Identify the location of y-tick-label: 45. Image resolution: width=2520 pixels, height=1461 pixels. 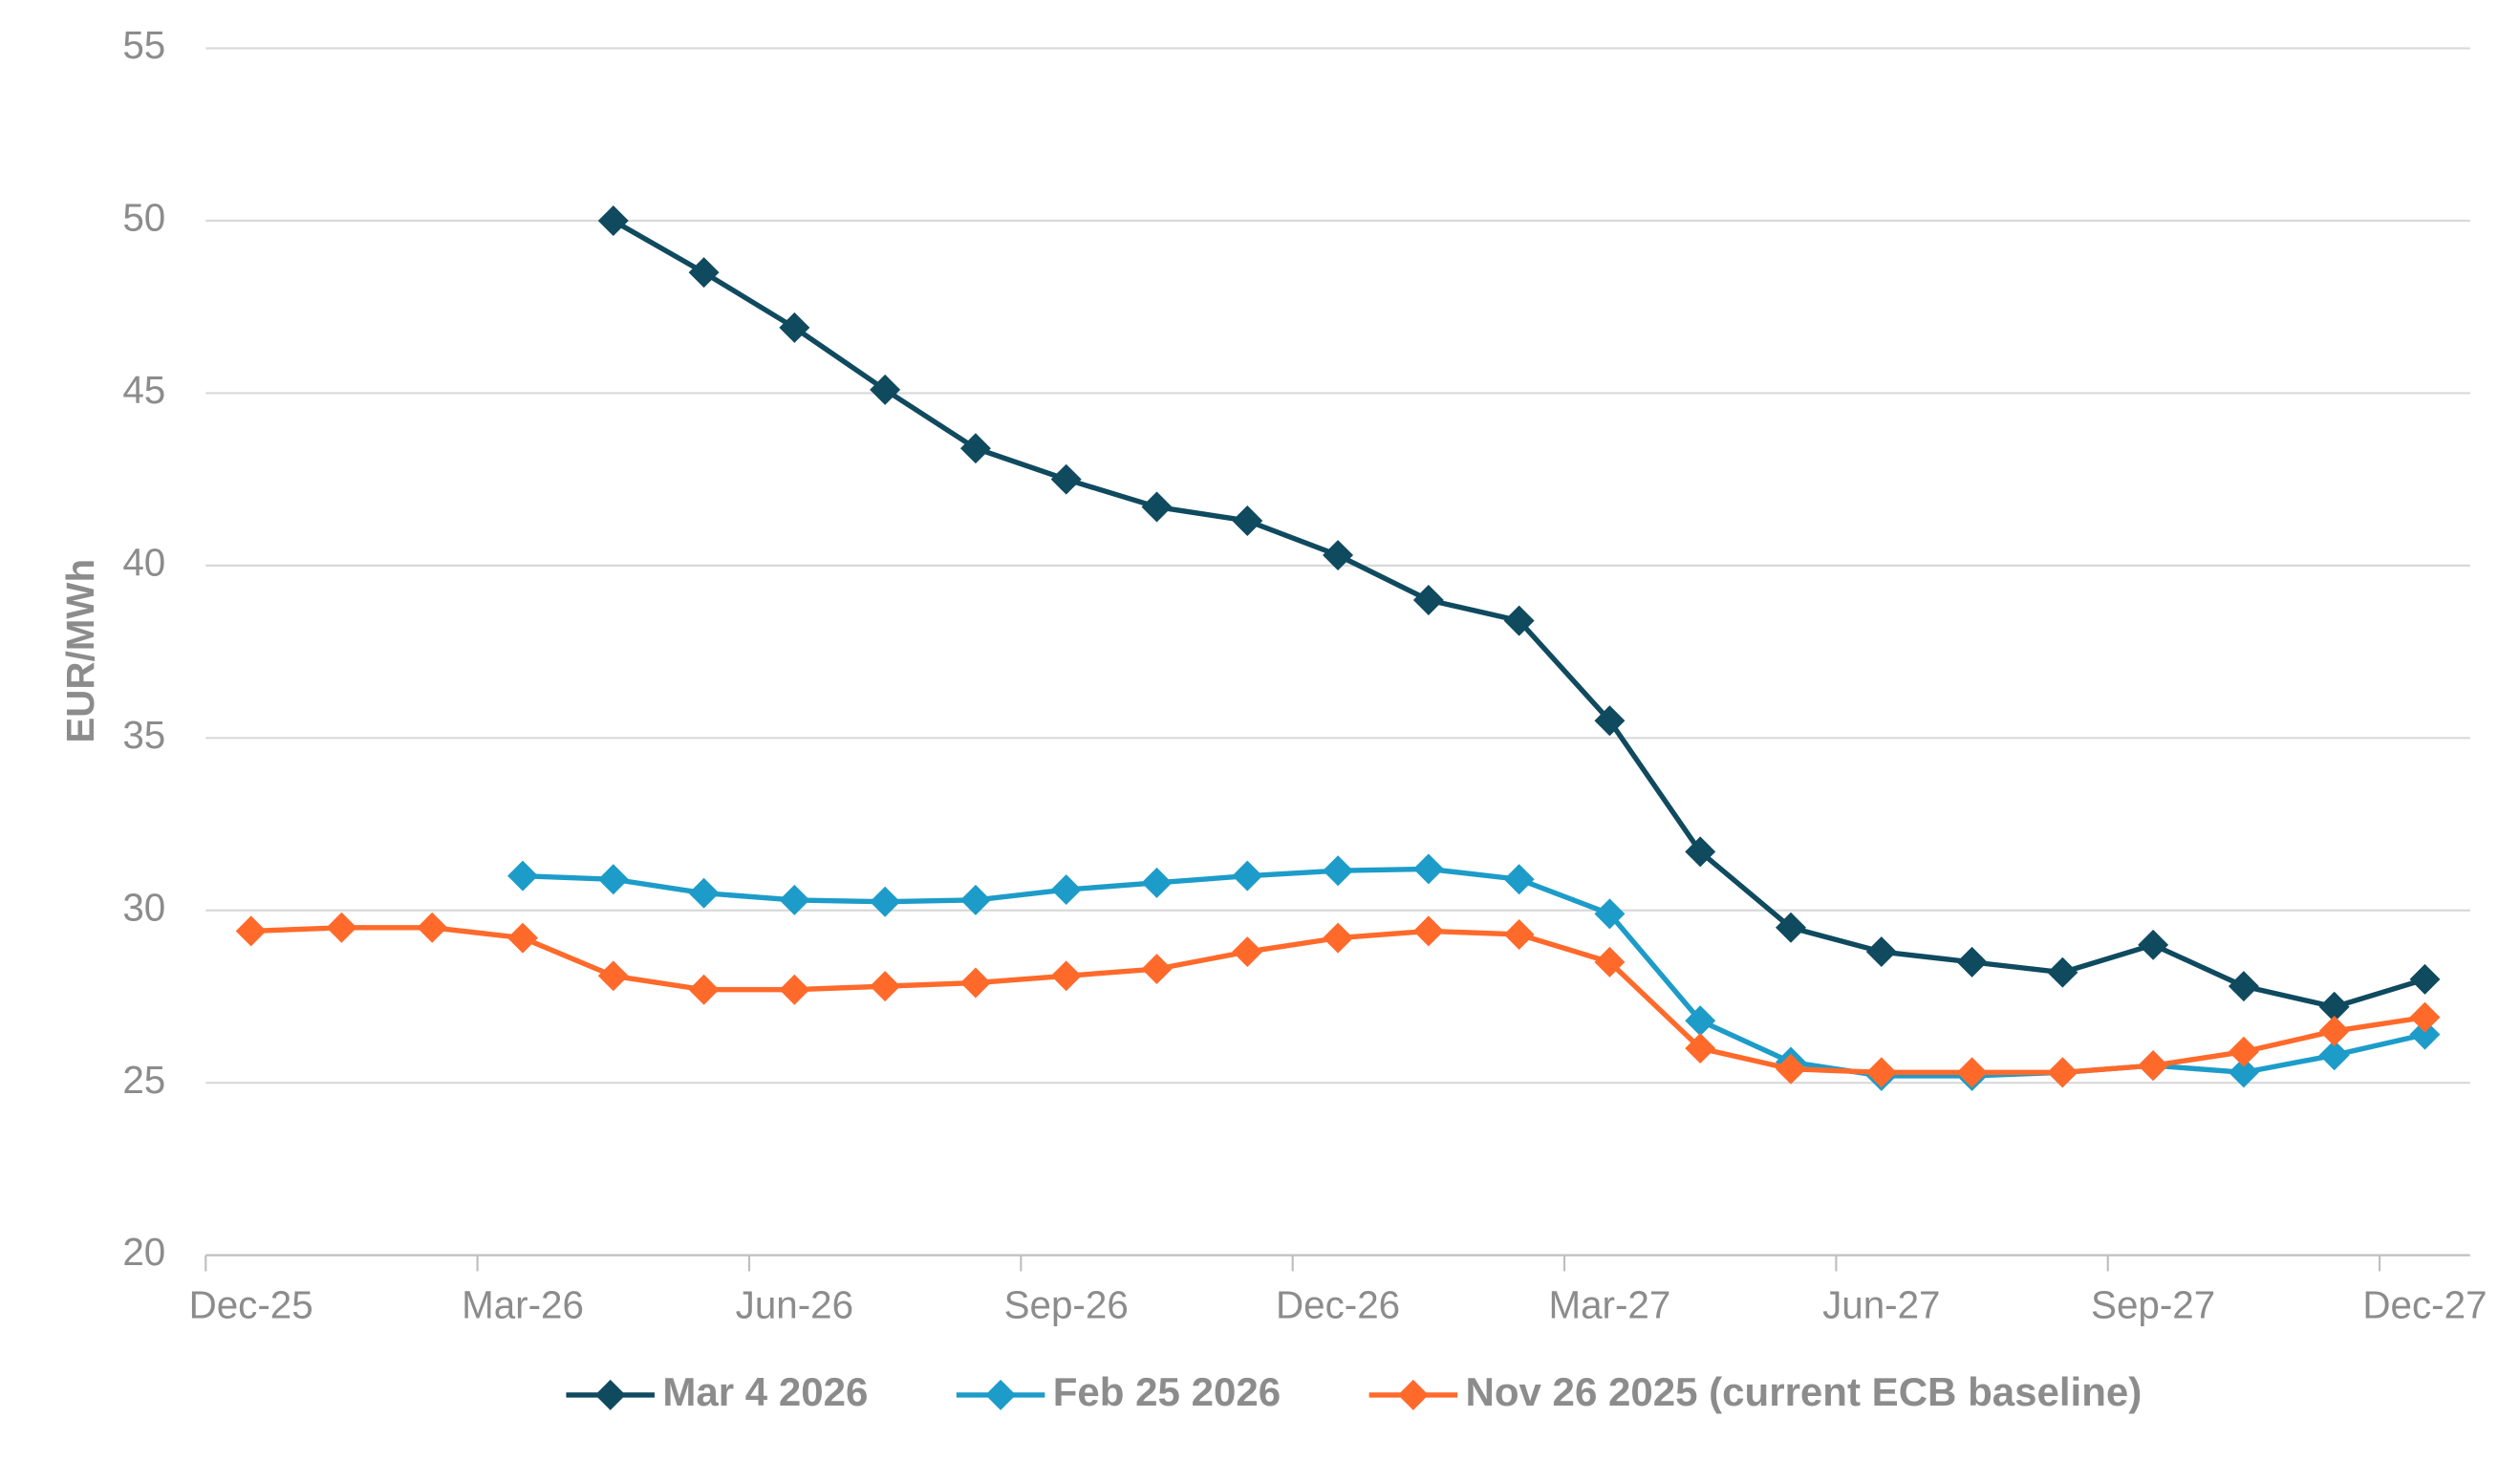
(143, 390).